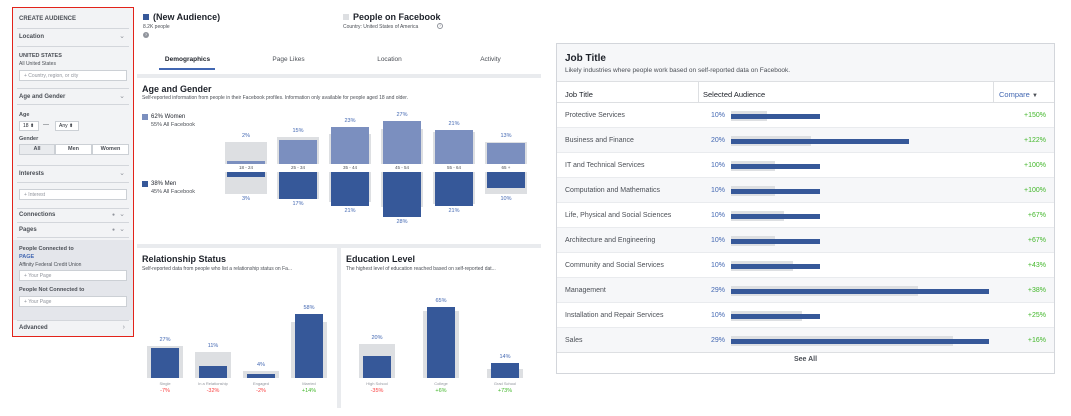 The width and height of the screenshot is (1071, 416). What do you see at coordinates (453, 167) in the screenshot?
I see `age-tick-label: 55 - 64` at bounding box center [453, 167].